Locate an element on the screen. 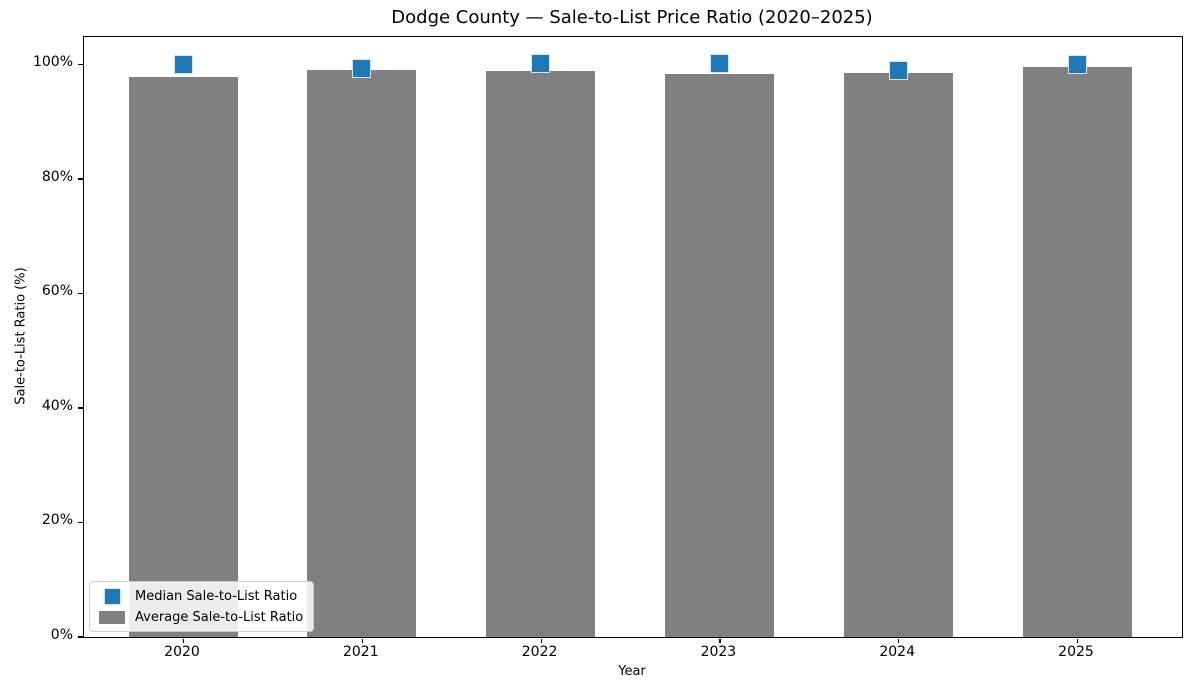 This screenshot has width=1189, height=690. y-tick-label-20%: 20% is located at coordinates (57, 520).